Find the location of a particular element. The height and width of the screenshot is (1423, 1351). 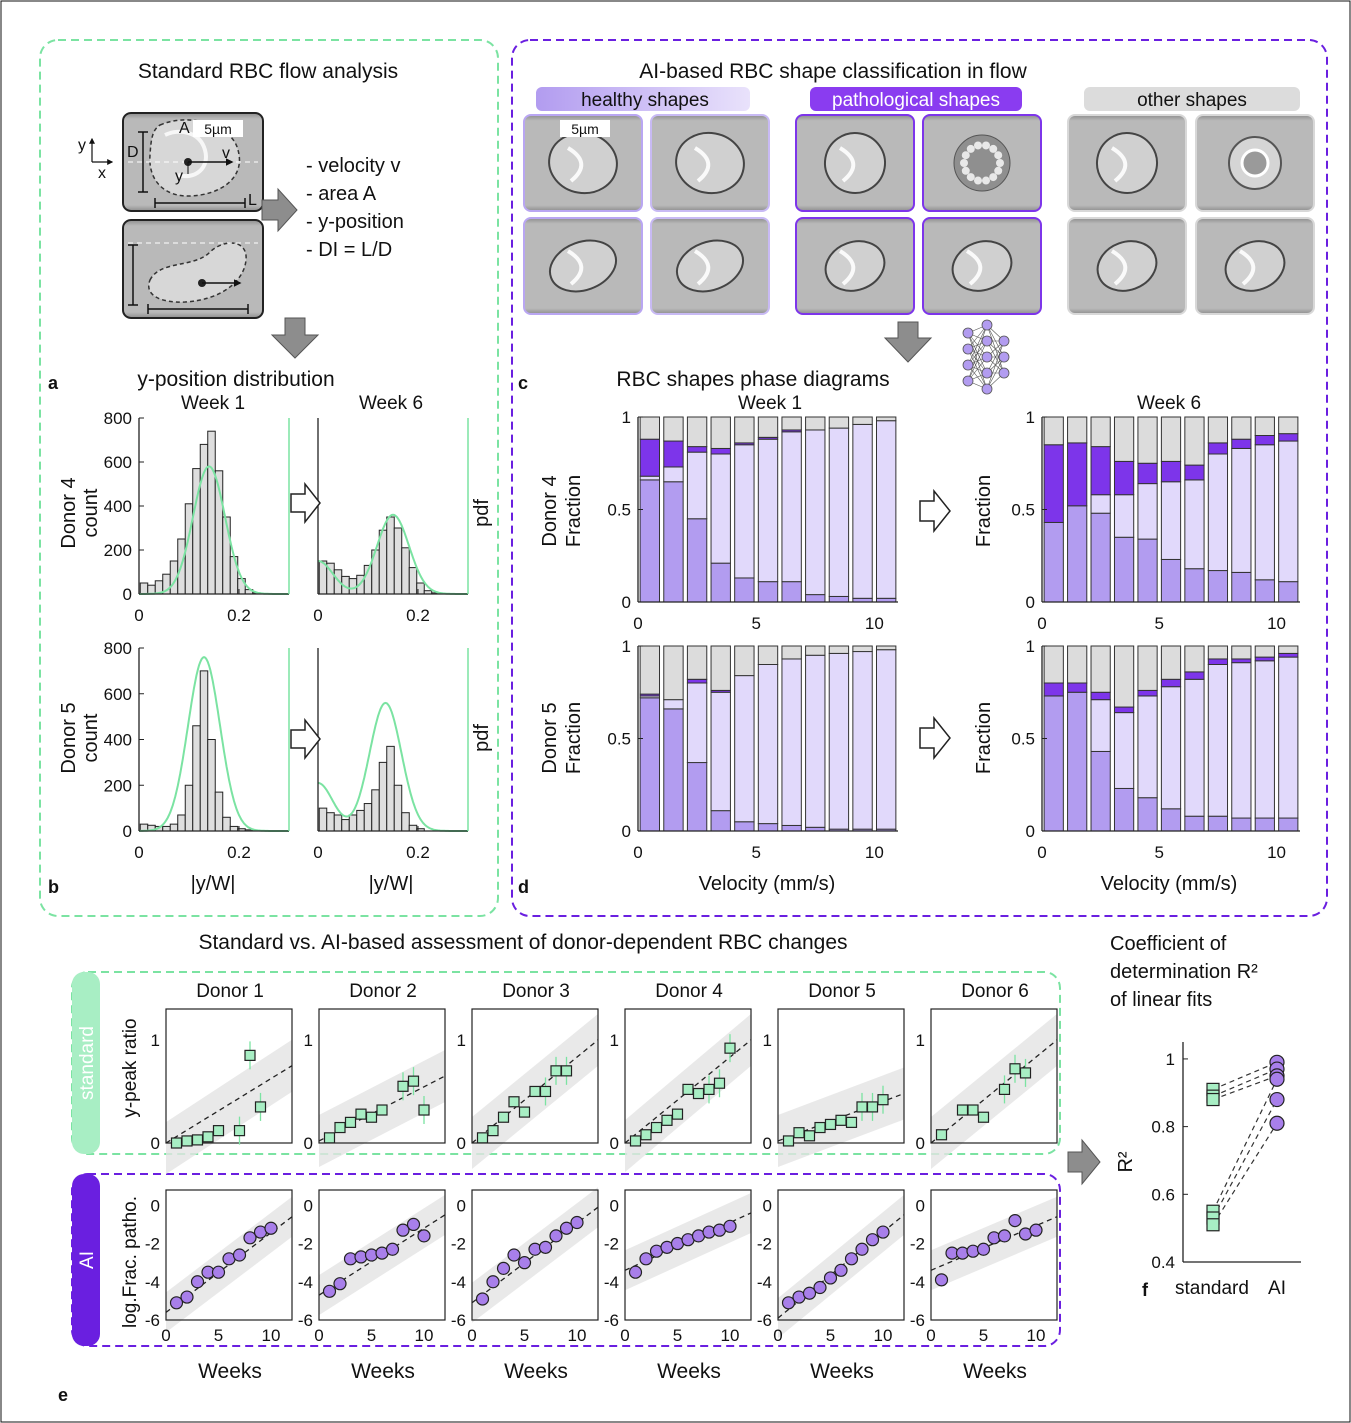

tick-label: 0.8 is located at coordinates (1163, 1127).